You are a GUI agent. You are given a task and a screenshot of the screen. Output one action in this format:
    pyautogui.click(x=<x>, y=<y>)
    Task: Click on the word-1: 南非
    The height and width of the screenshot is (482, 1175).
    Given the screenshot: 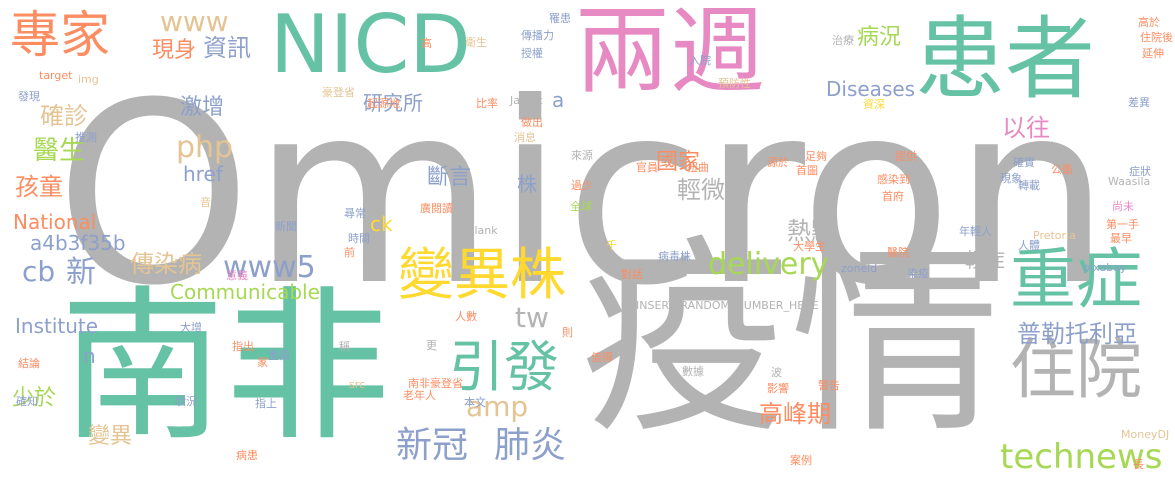 What is the action you would take?
    pyautogui.click(x=225, y=367)
    